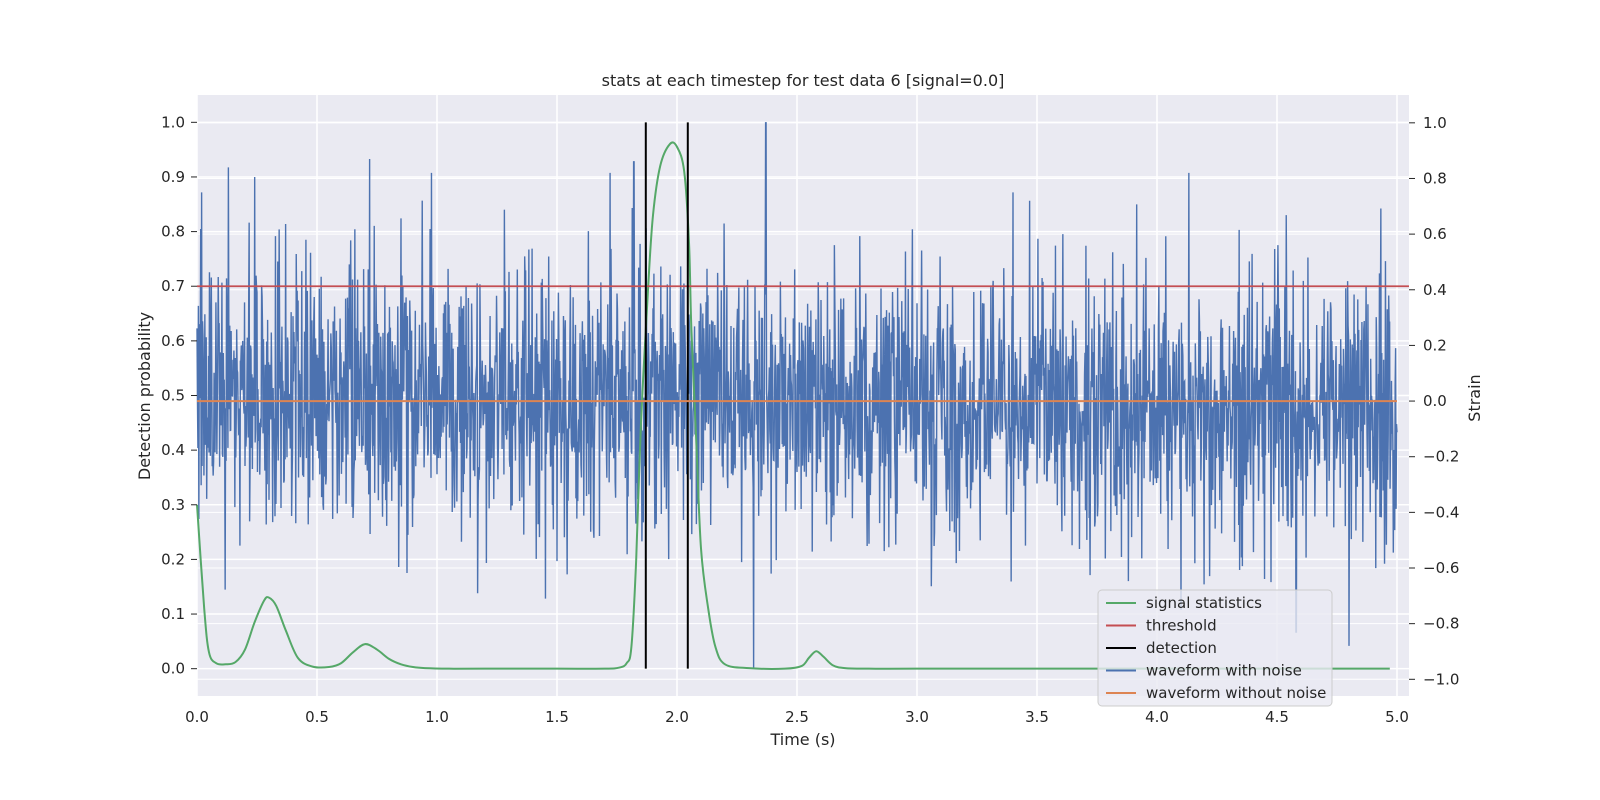 The width and height of the screenshot is (1600, 800). Describe the element at coordinates (173, 559) in the screenshot. I see `y-tick-label-left: 0.2` at that location.